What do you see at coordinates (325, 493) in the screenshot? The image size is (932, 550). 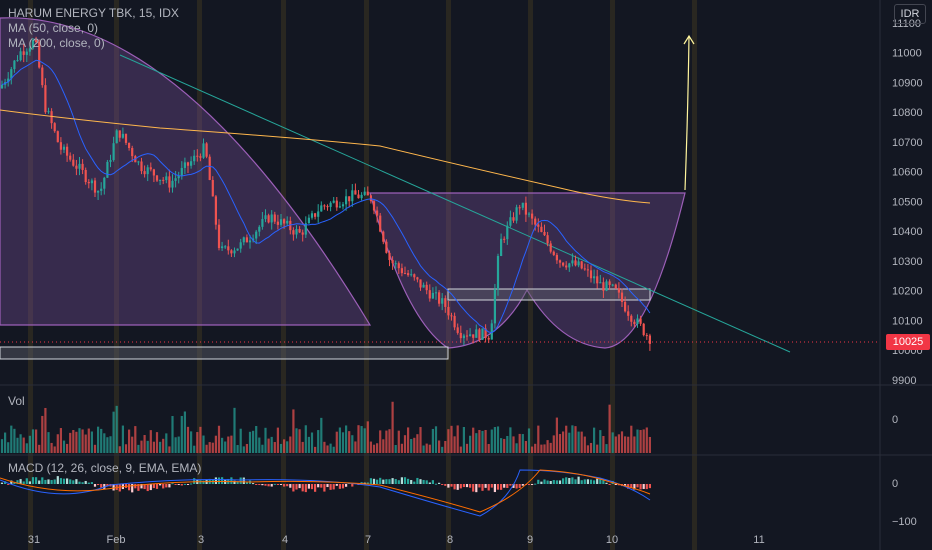 I see `macd-line` at bounding box center [325, 493].